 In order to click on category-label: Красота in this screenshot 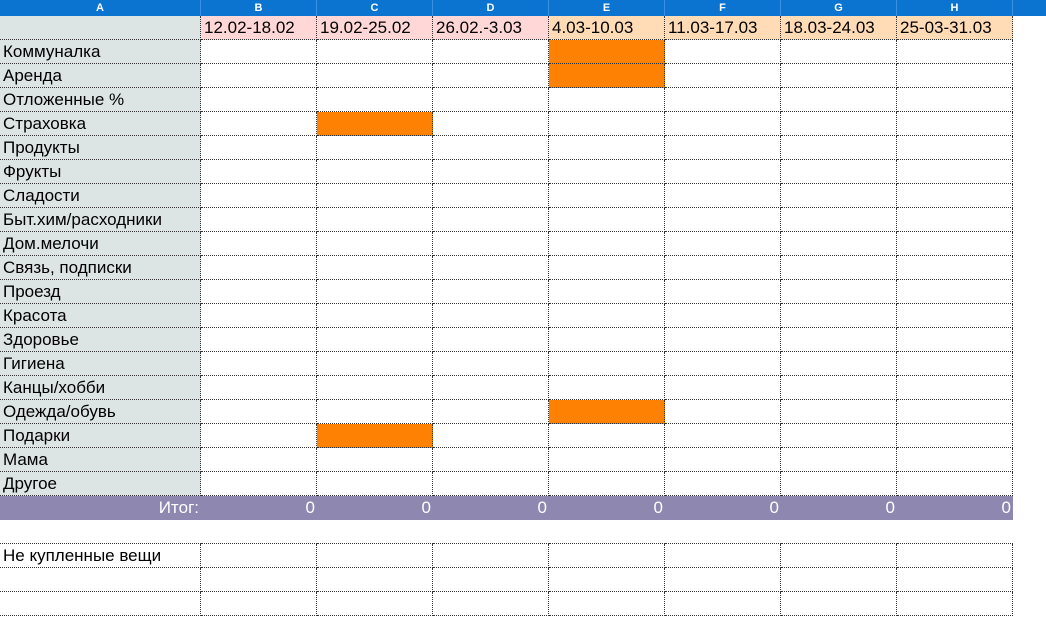, I will do `click(100, 316)`.